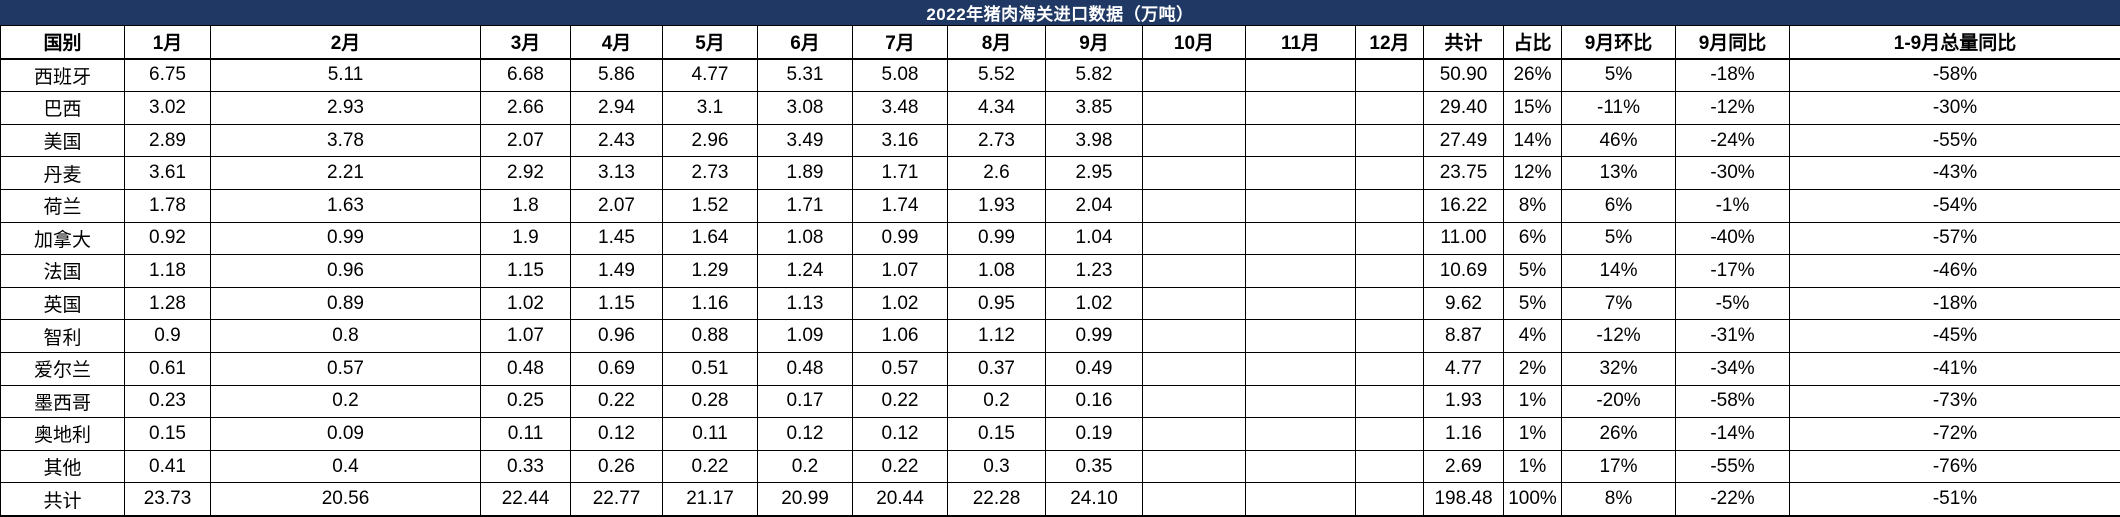 The image size is (2120, 517). Describe the element at coordinates (1618, 336) in the screenshot. I see `value-cell: -12%` at that location.